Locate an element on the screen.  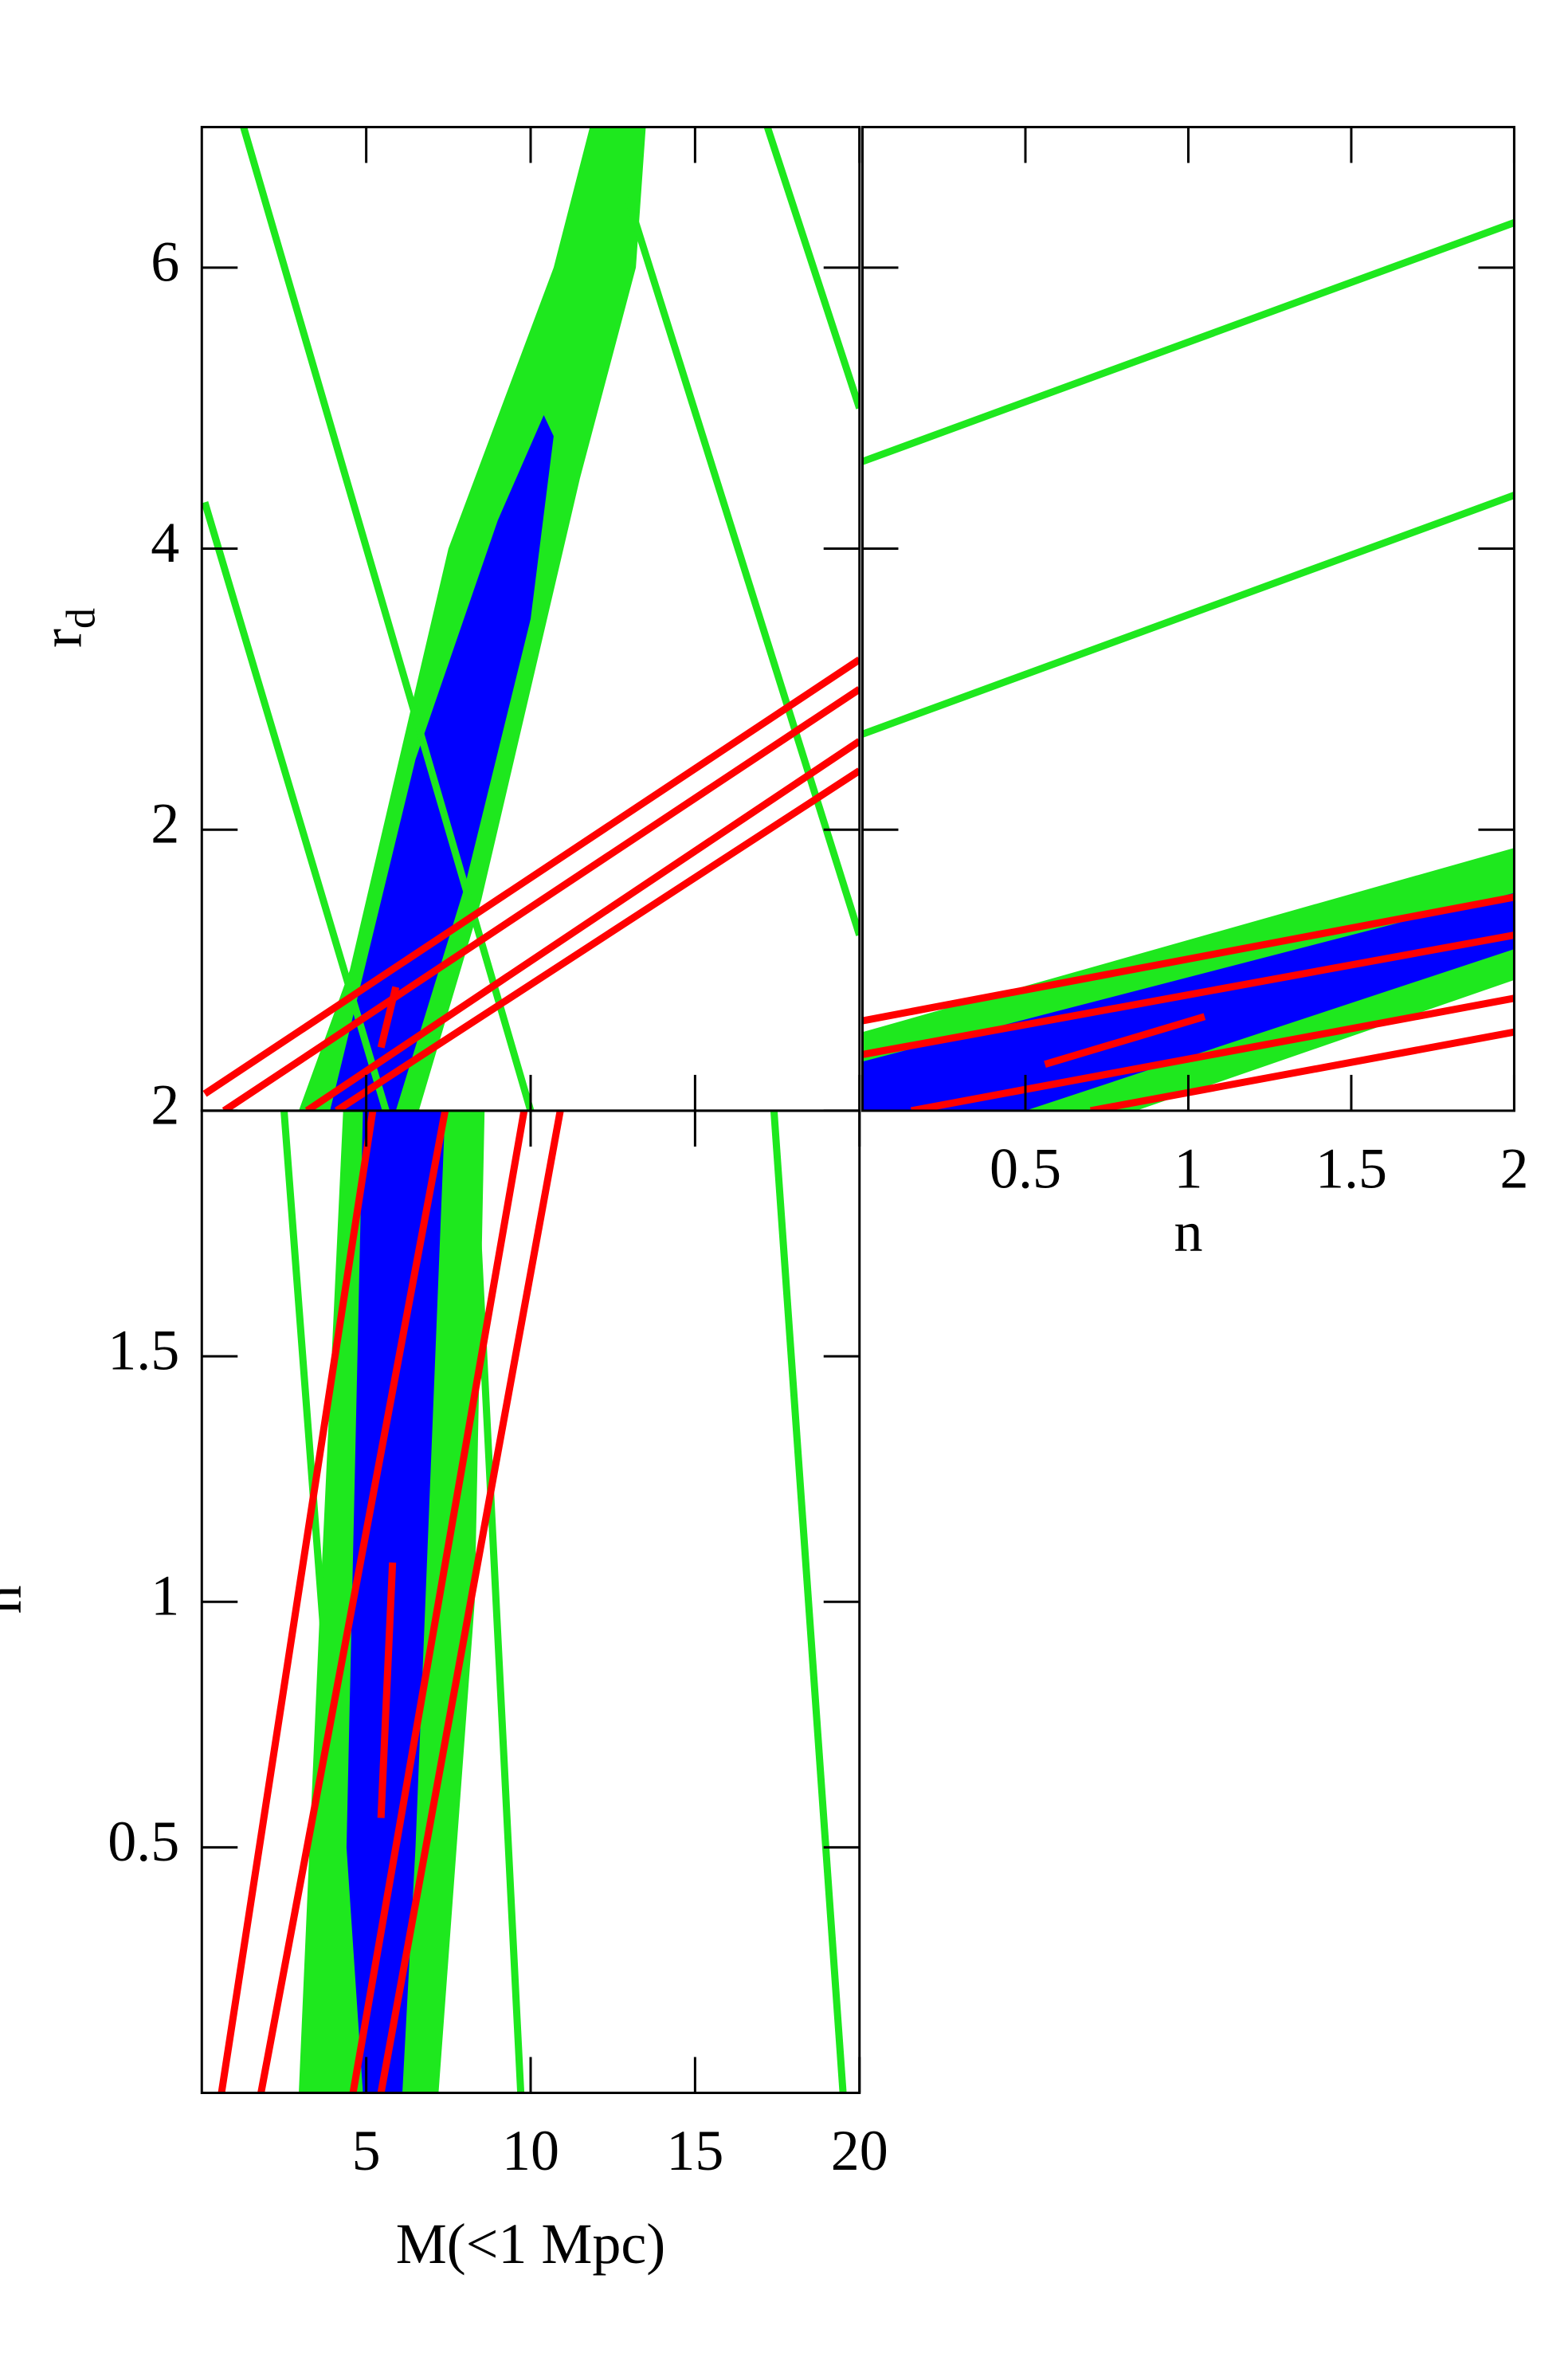
y-axis-label: rd is located at coordinates (66, 628).